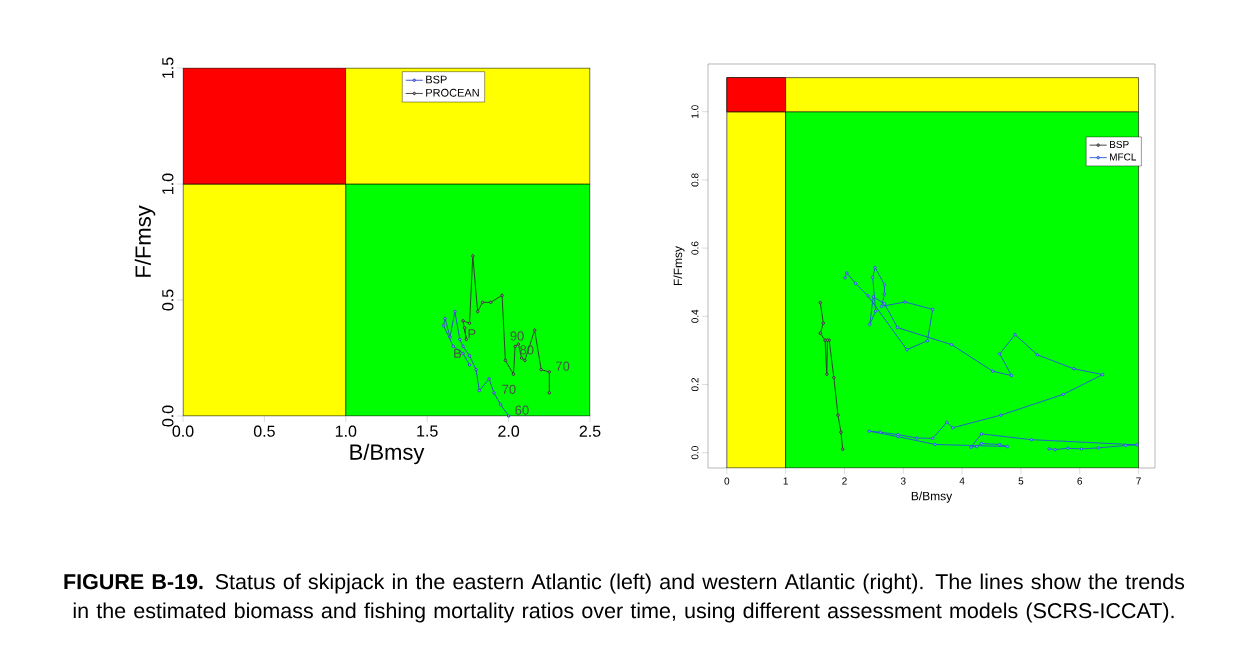 This screenshot has width=1248, height=662. What do you see at coordinates (346, 431) in the screenshot?
I see `x-tick-label: 1.0` at bounding box center [346, 431].